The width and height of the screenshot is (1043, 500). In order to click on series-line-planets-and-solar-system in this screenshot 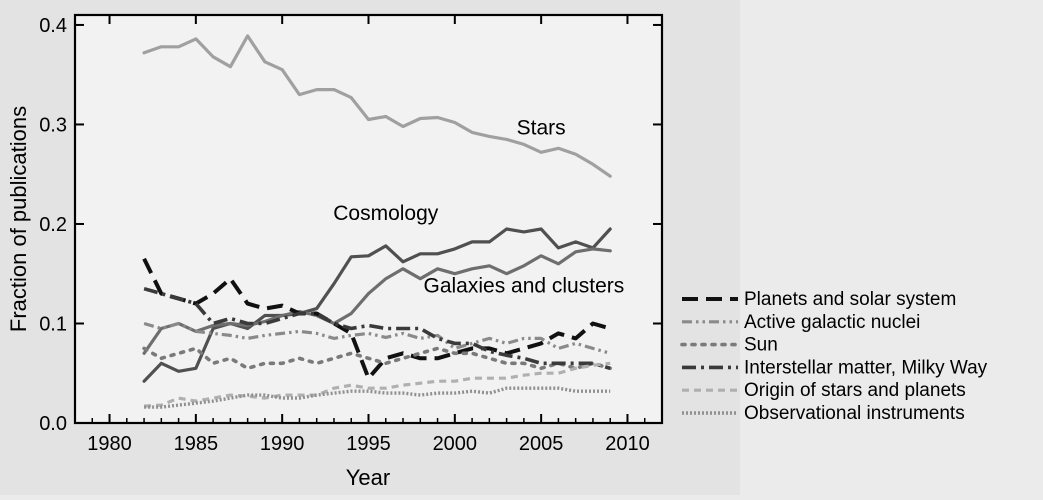, I will do `click(376, 319)`.